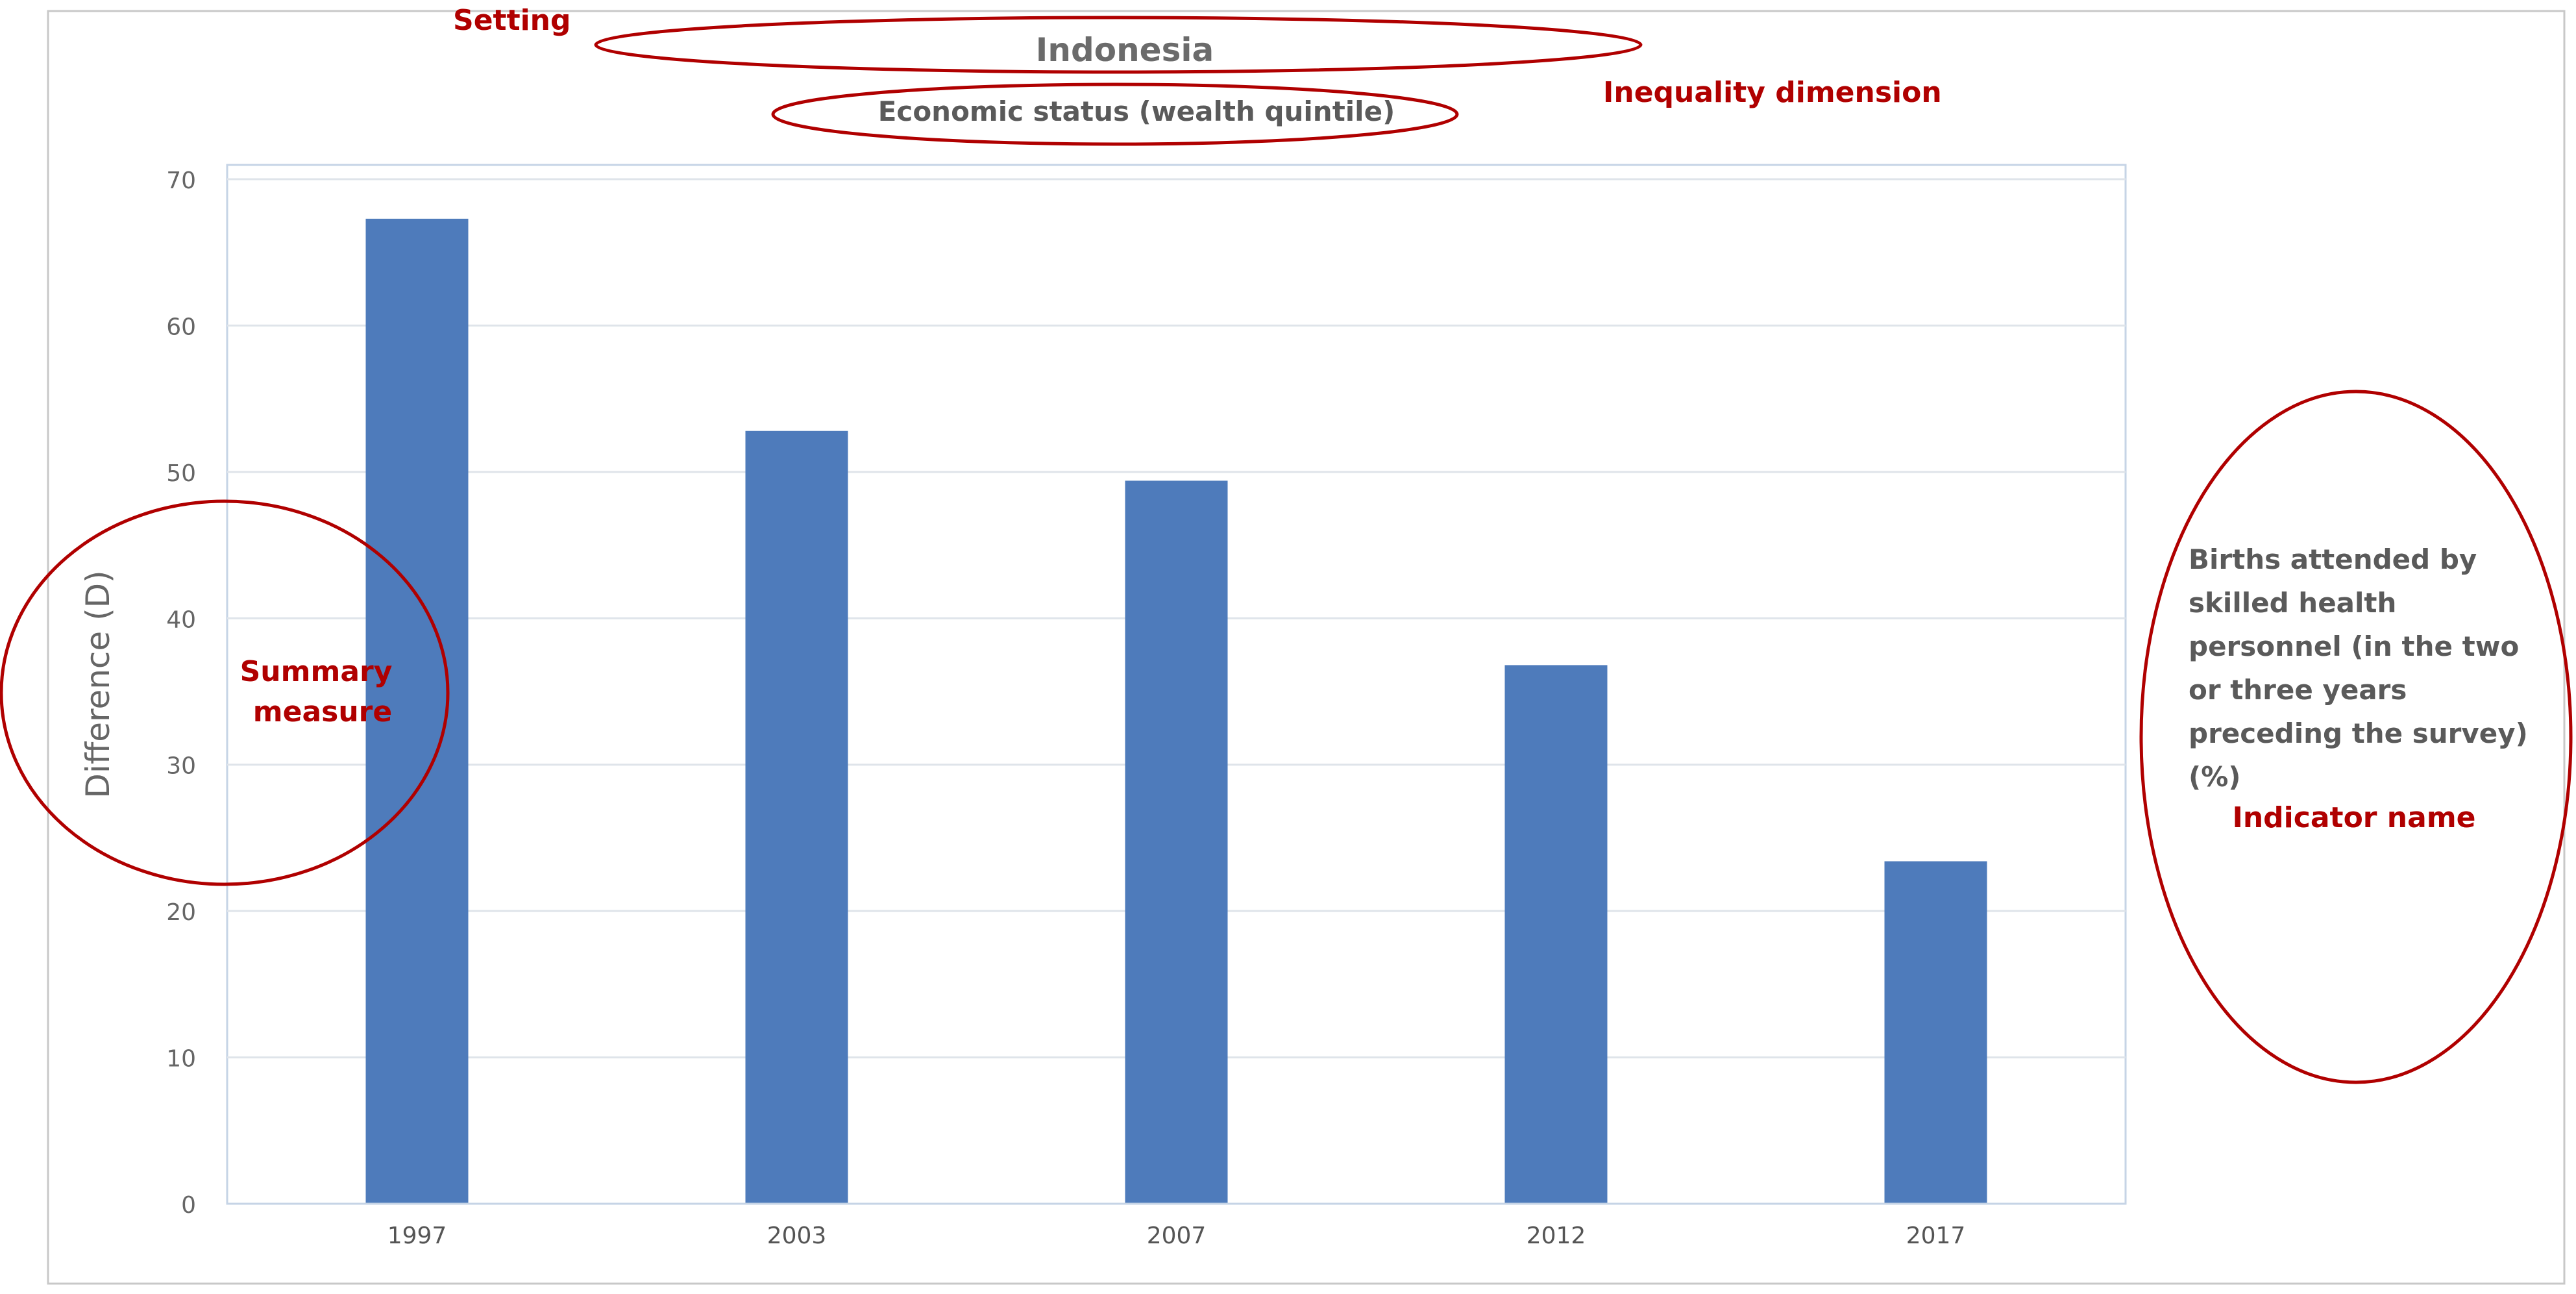 The image size is (2576, 1294). What do you see at coordinates (1556, 934) in the screenshot?
I see `bar-2012` at bounding box center [1556, 934].